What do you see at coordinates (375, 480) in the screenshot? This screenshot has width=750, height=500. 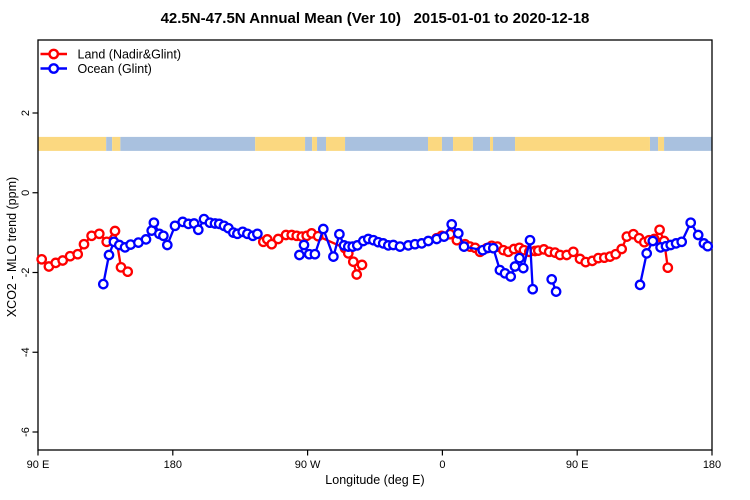 I see `x-axis-label: Longitude (deg E)` at bounding box center [375, 480].